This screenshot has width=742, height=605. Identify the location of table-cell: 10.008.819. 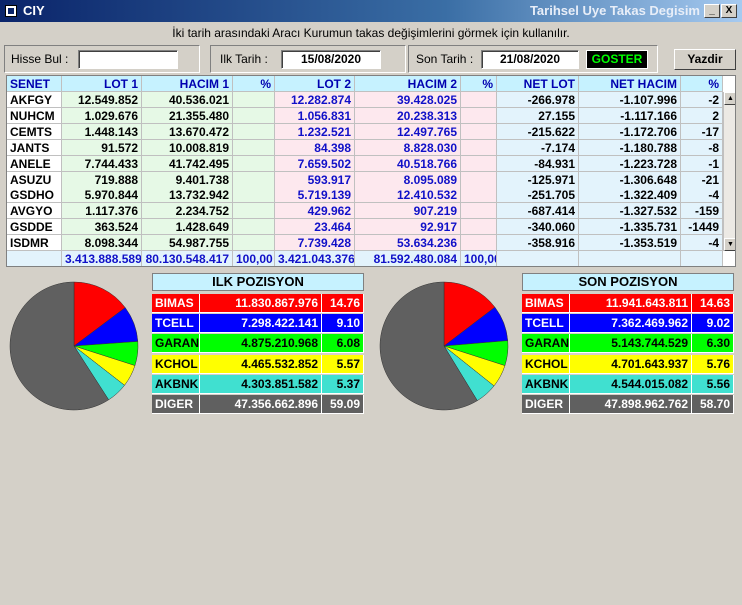
(187, 147).